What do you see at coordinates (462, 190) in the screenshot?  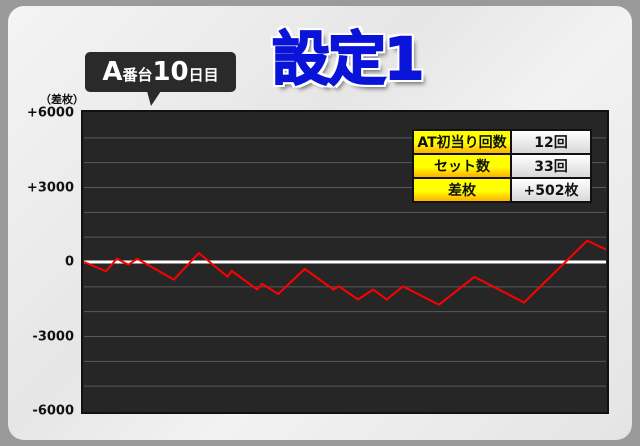 I see `stat-label: 差枚` at bounding box center [462, 190].